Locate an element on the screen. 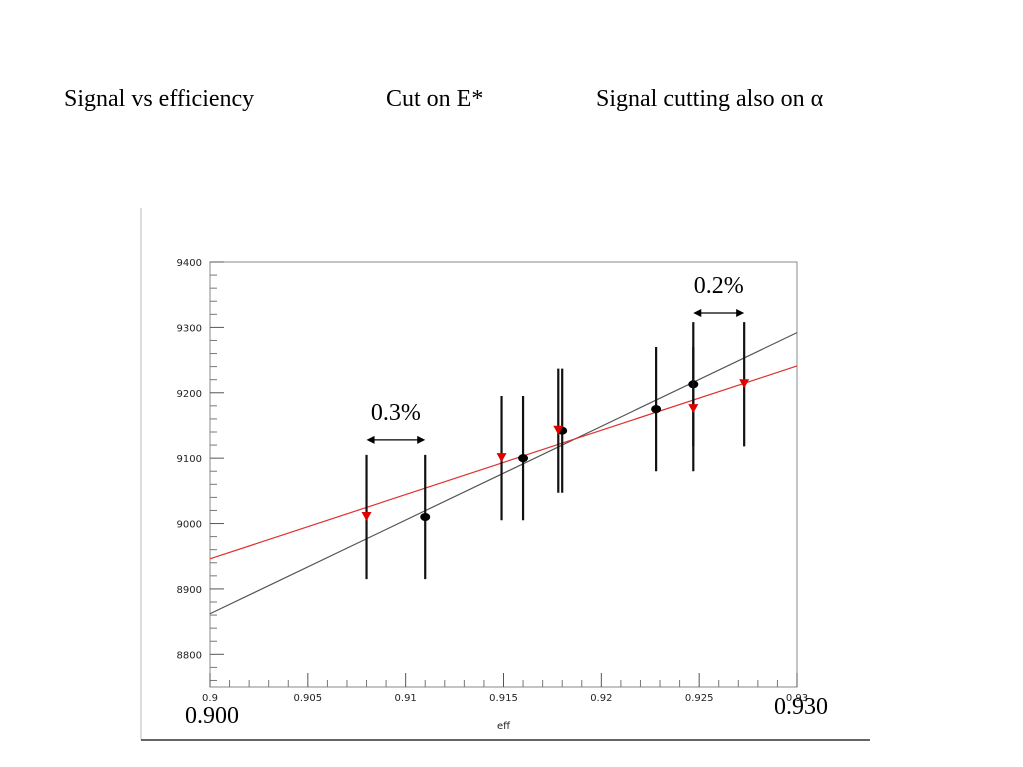  x-tick-label: 0.925 is located at coordinates (699, 698).